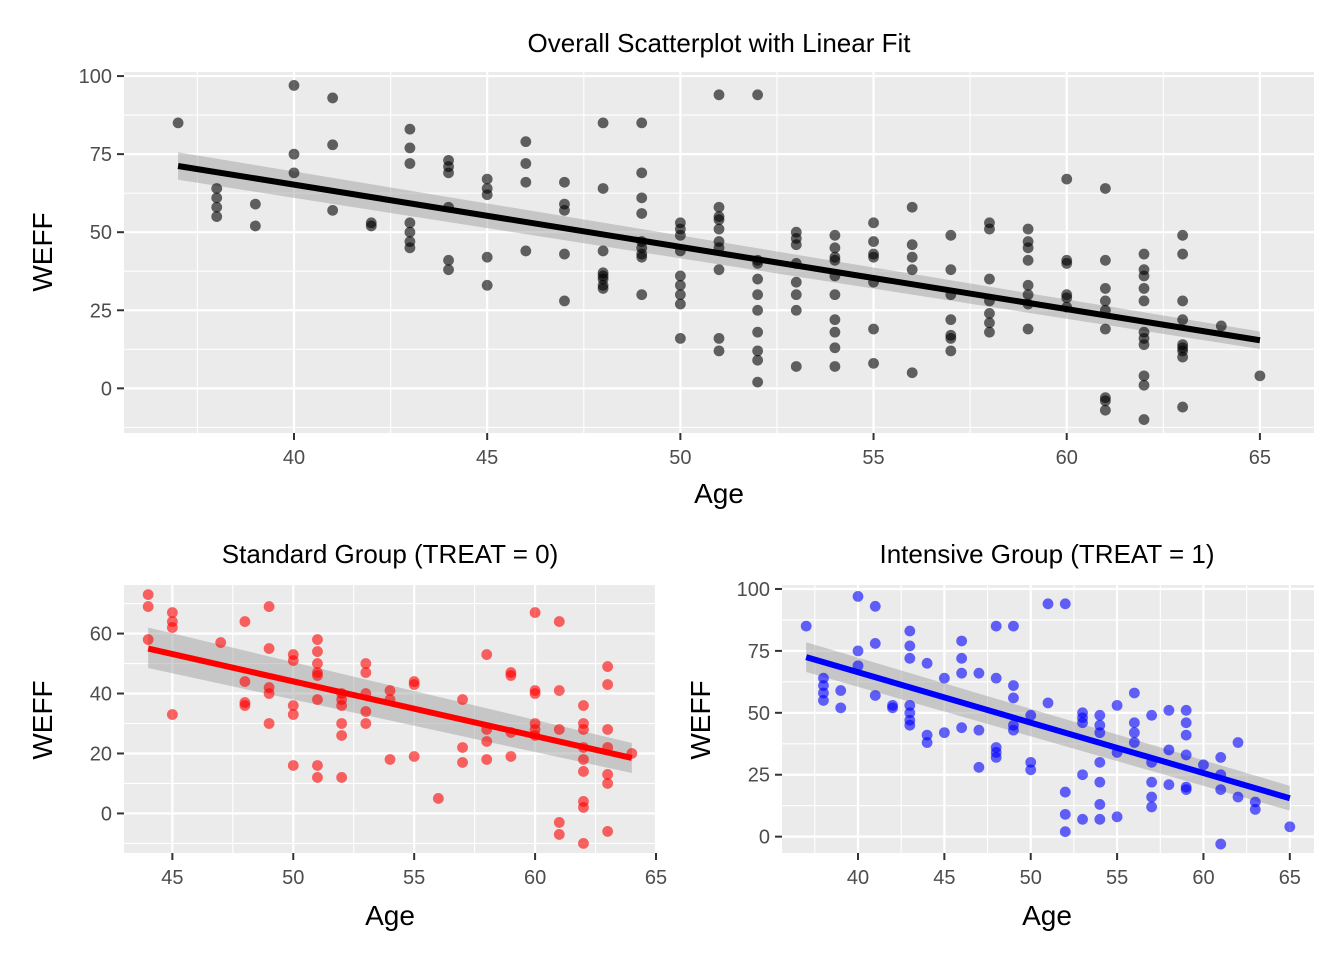  Describe the element at coordinates (759, 652) in the screenshot. I see `y-tick-label: 75` at that location.